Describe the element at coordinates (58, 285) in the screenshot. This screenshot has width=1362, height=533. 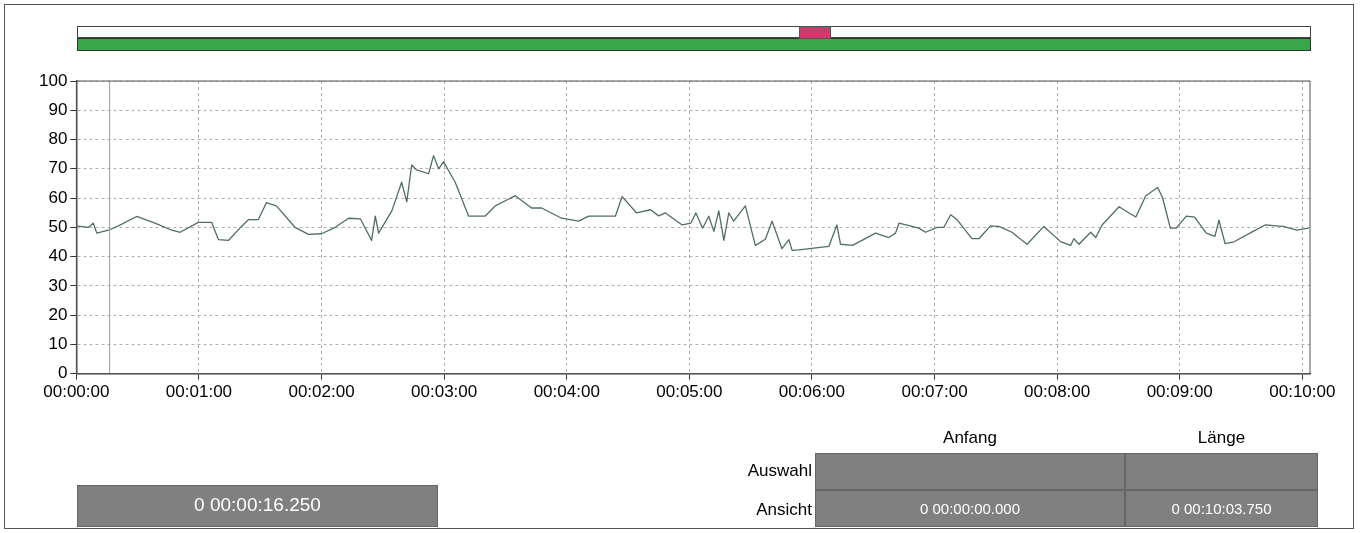
I see `y-tick-label: 30` at that location.